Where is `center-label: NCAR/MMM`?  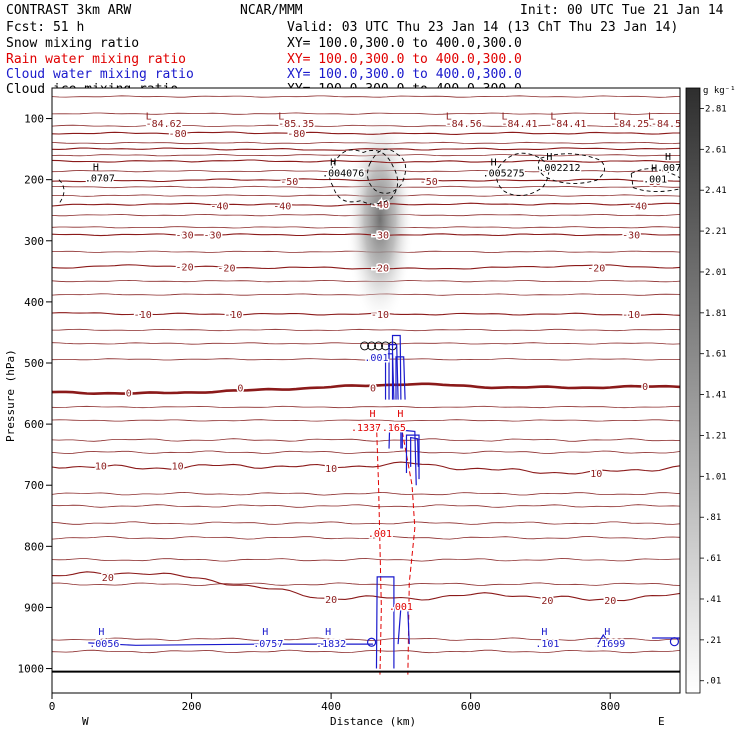 center-label: NCAR/MMM is located at coordinates (271, 10).